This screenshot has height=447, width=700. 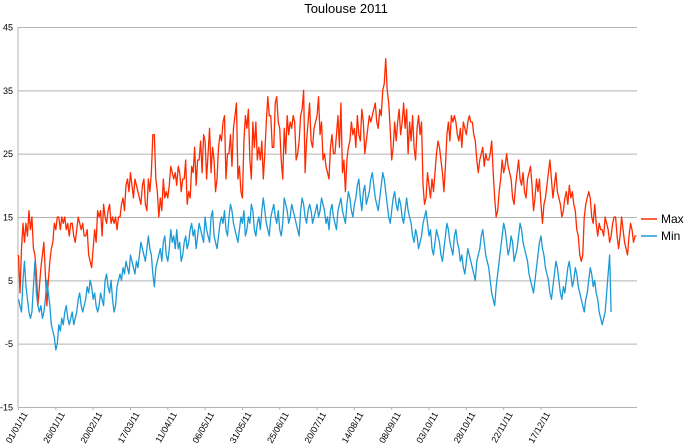 I want to click on y-tick-label: 5, so click(x=10, y=281).